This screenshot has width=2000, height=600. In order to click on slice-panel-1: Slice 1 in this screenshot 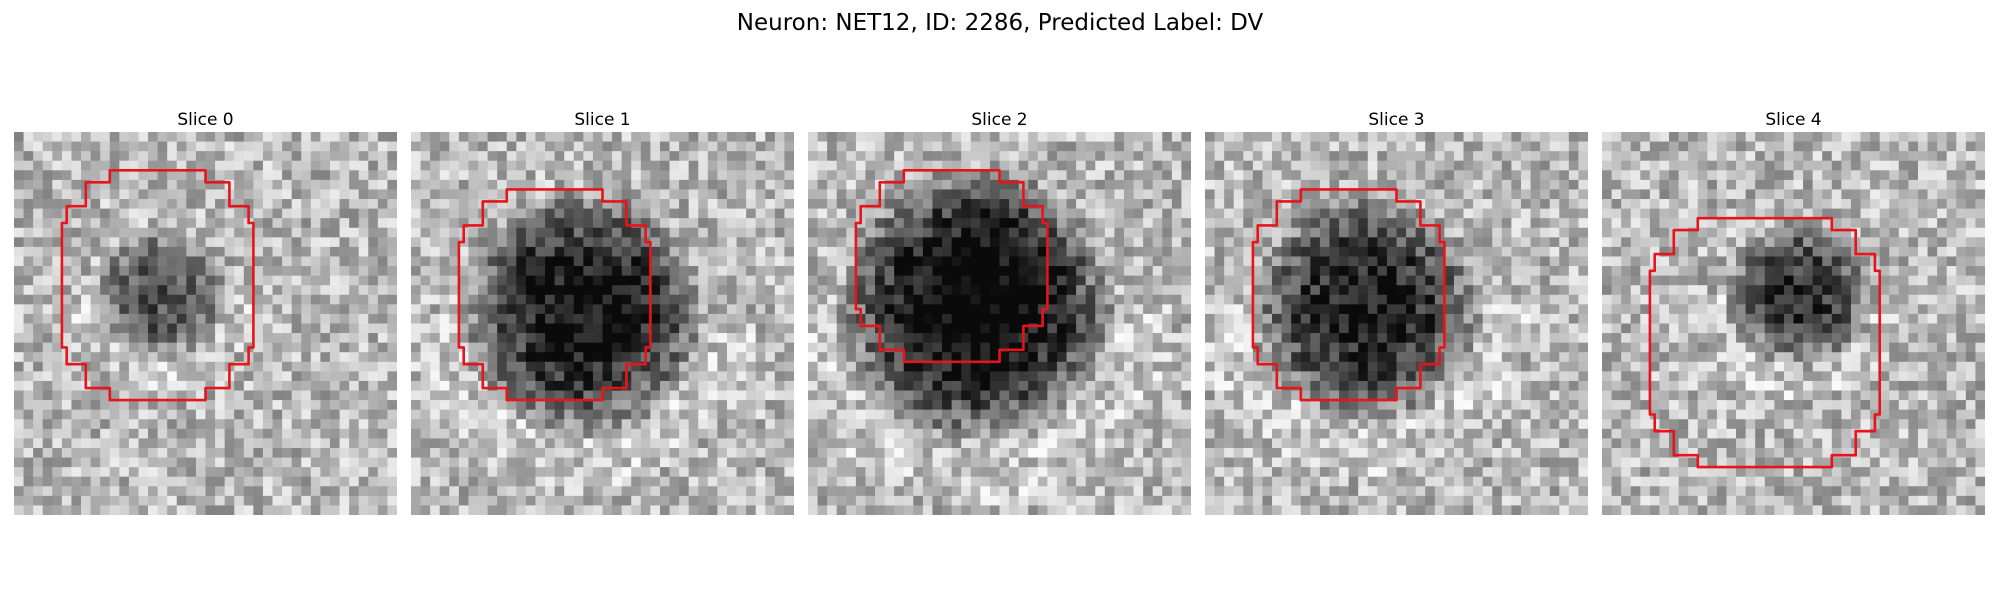, I will do `click(602, 311)`.